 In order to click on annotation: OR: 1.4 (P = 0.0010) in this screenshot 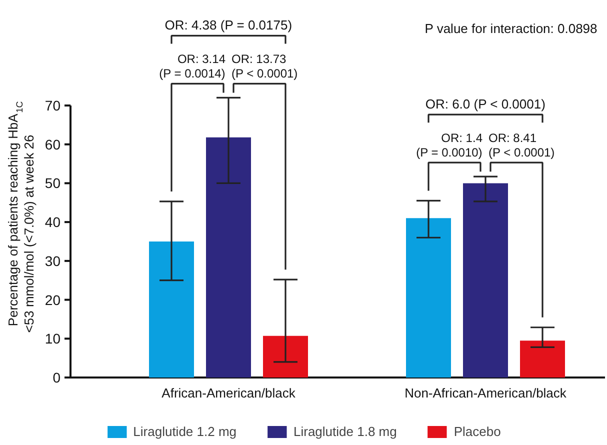, I will do `click(449, 145)`.